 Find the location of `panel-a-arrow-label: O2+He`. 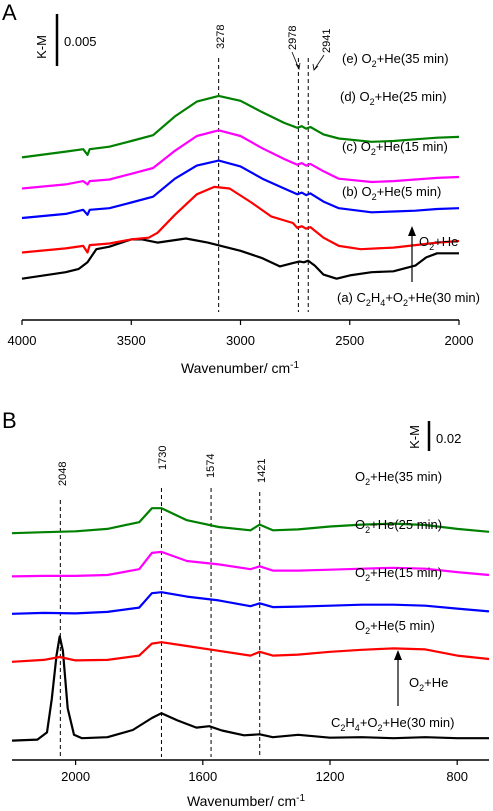

panel-a-arrow-label: O2+He is located at coordinates (438, 243).